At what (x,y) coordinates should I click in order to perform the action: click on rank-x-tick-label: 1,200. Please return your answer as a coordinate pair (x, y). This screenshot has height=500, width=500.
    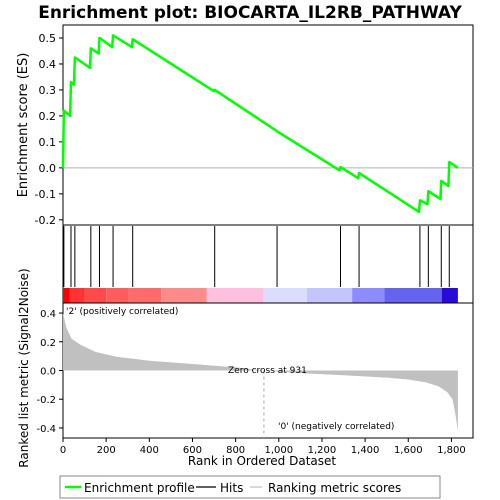
    Looking at the image, I should click on (322, 450).